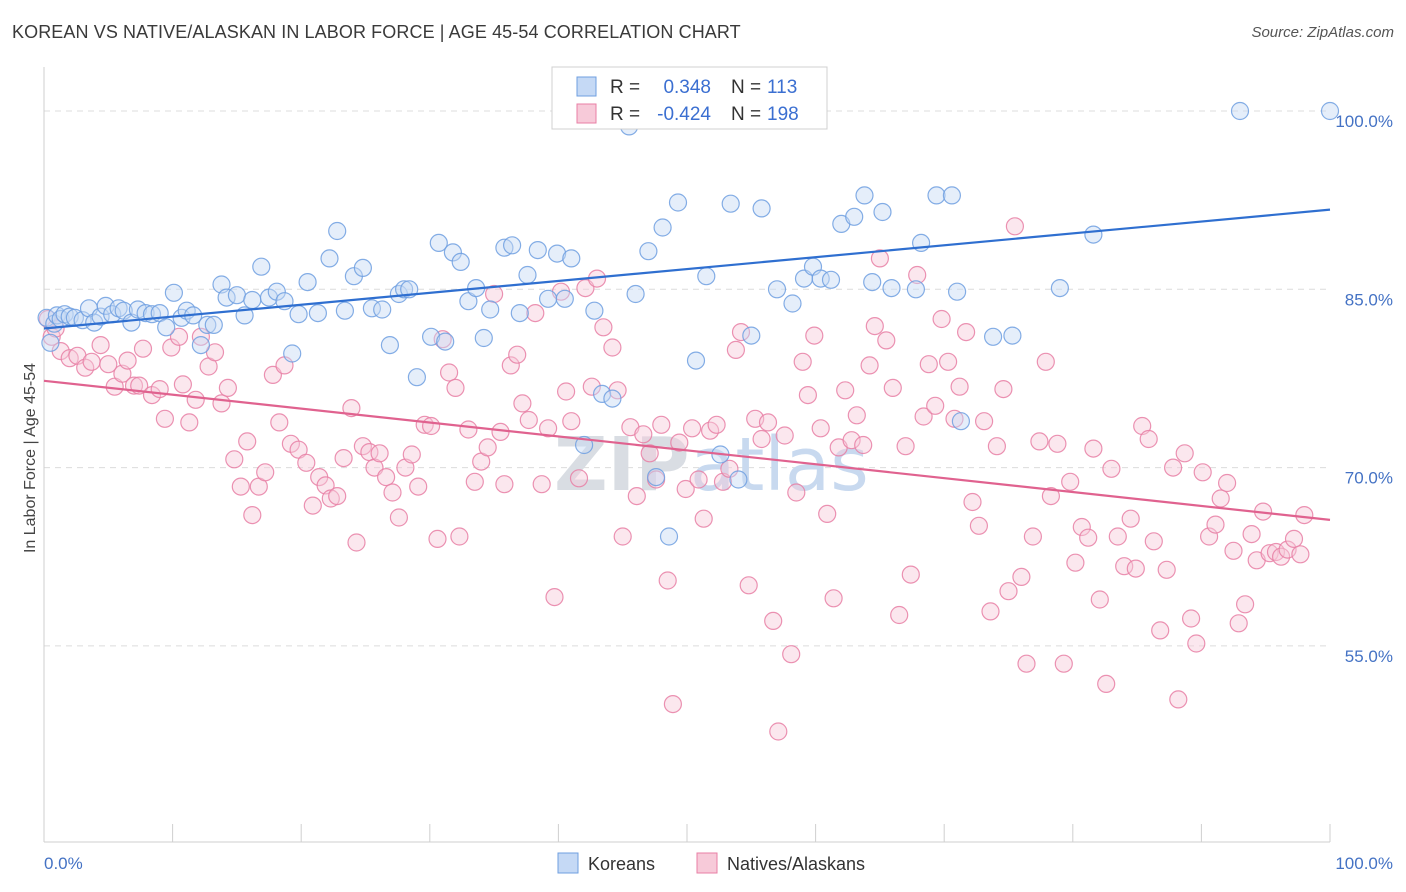  I want to click on legend-box, so click(689, 98).